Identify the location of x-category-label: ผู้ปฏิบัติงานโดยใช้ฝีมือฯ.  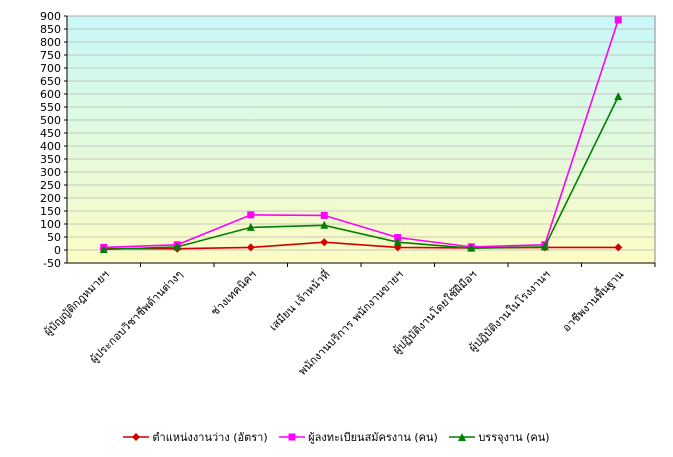
(435, 312).